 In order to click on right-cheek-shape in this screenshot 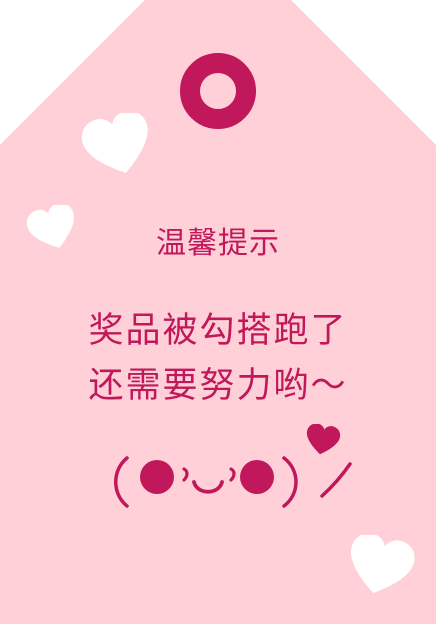, I will do `click(232, 474)`.